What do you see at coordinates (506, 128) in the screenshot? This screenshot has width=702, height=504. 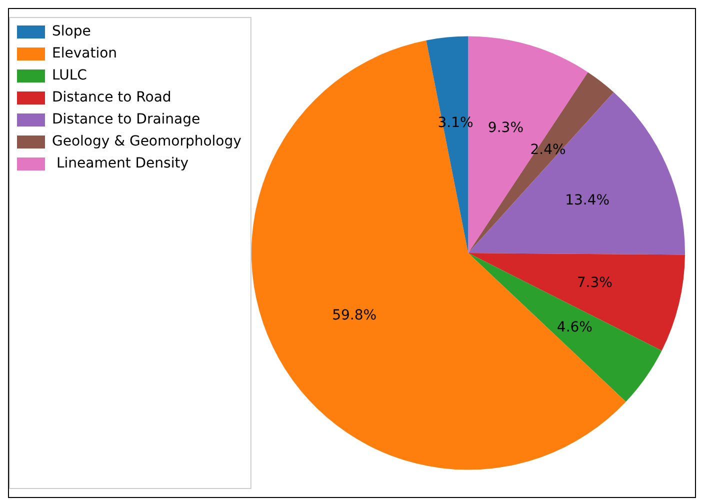 I see `data-label: 9.3%` at bounding box center [506, 128].